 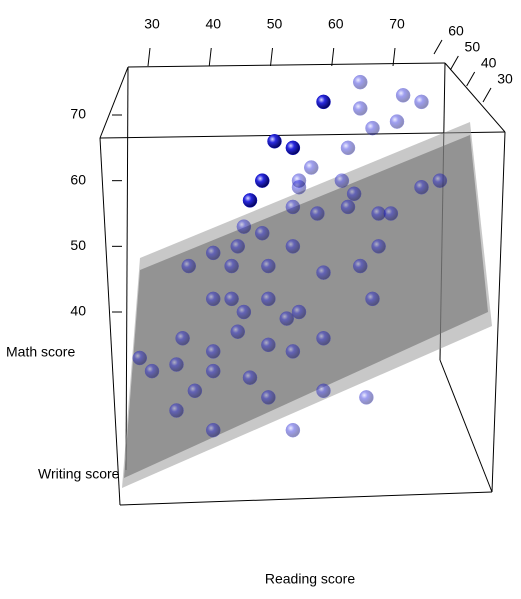 I want to click on x-tick-label: 70, so click(x=397, y=24).